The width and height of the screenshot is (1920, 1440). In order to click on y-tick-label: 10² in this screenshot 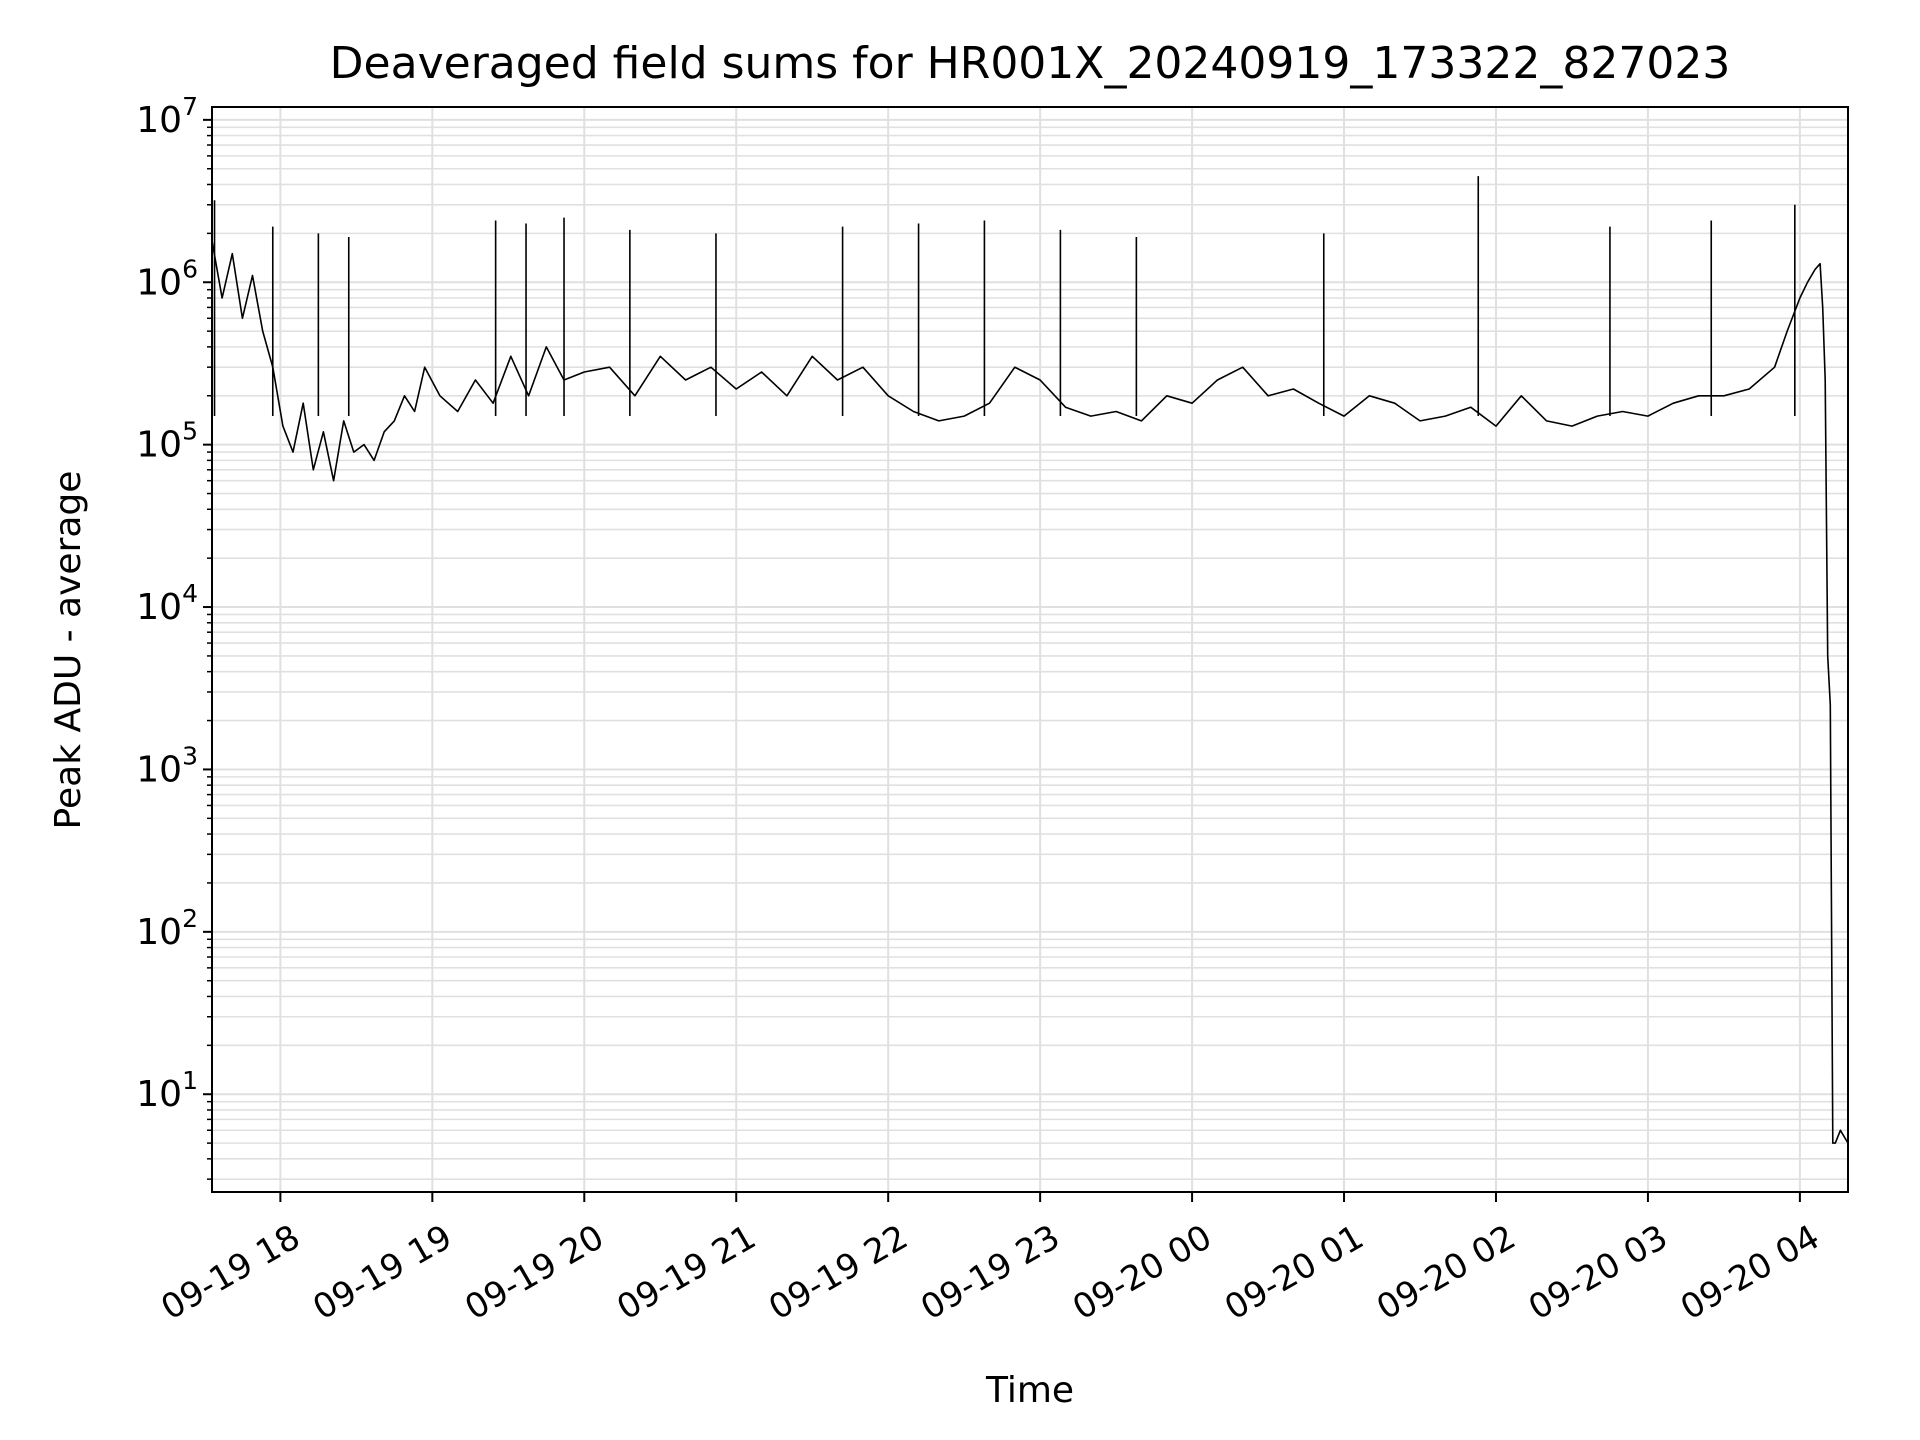, I will do `click(167, 928)`.